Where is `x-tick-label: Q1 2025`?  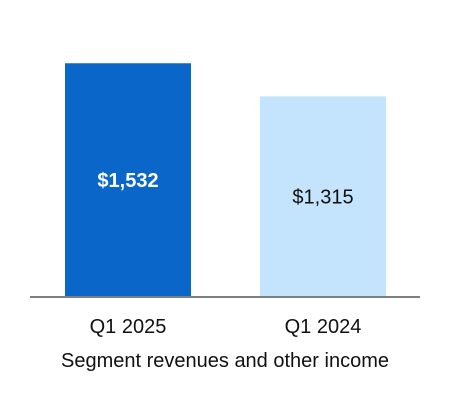 x-tick-label: Q1 2025 is located at coordinates (128, 327).